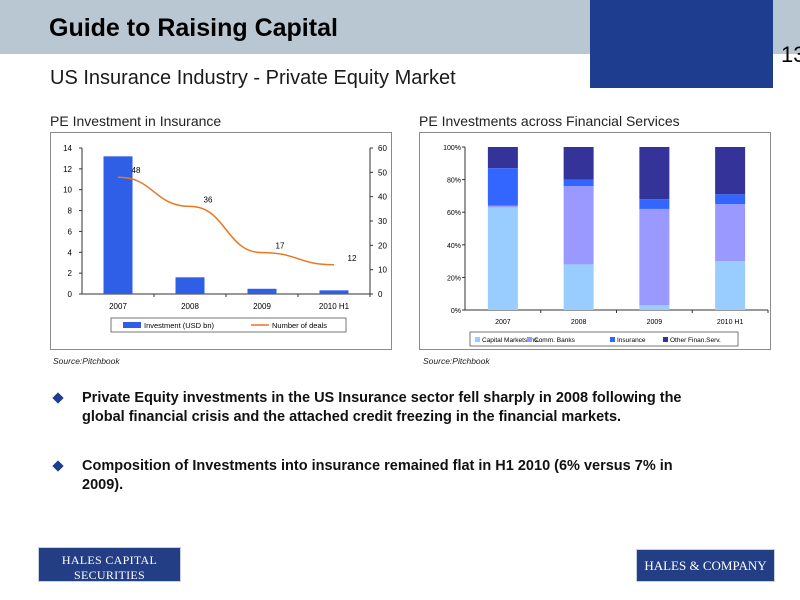 The height and width of the screenshot is (600, 800). Describe the element at coordinates (193, 28) in the screenshot. I see `page-title: Guide to Raising Capital` at that location.